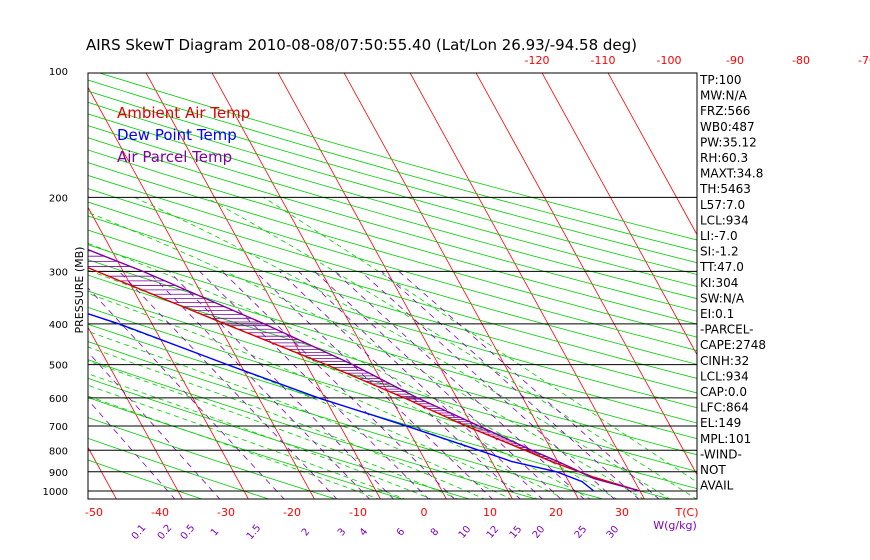 This screenshot has height=560, width=870. Describe the element at coordinates (581, 532) in the screenshot. I see `mixing-ratio-label: 25` at that location.